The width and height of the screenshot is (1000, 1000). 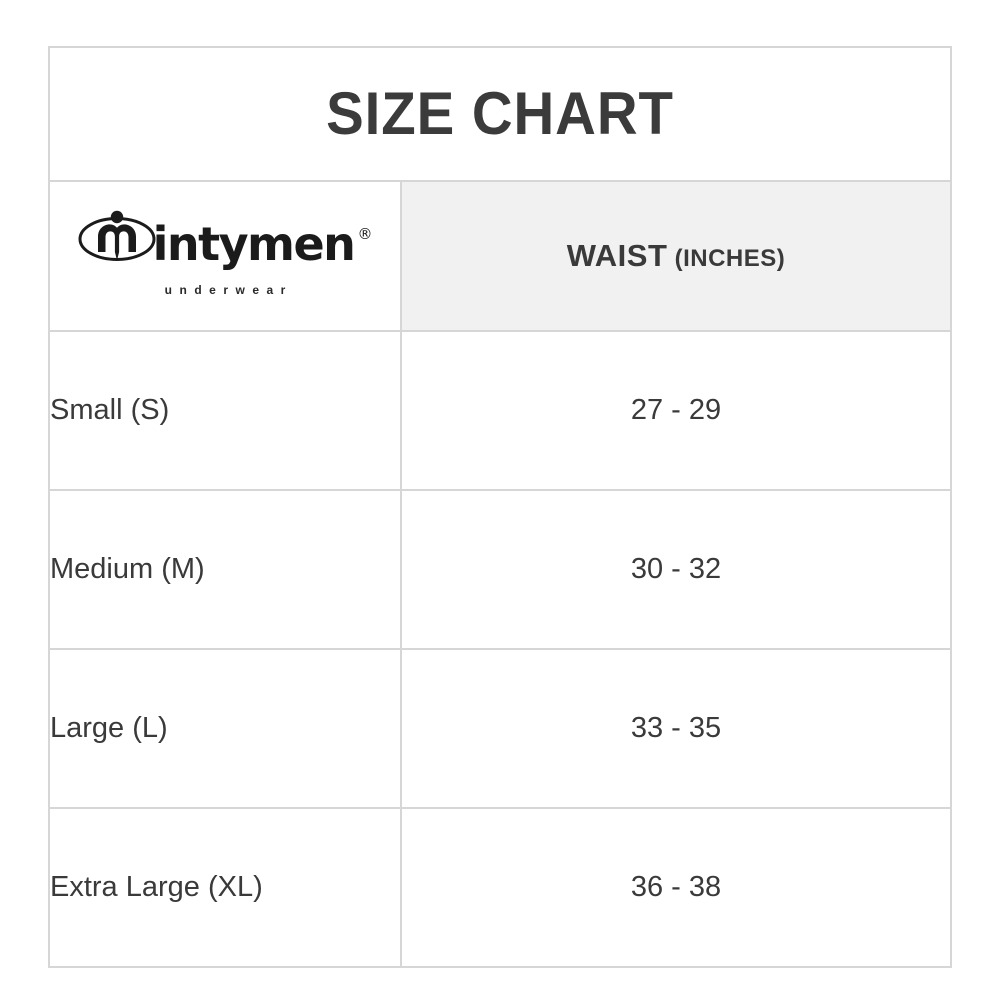 What do you see at coordinates (117, 238) in the screenshot?
I see `mintymen-figure-mark-icon` at bounding box center [117, 238].